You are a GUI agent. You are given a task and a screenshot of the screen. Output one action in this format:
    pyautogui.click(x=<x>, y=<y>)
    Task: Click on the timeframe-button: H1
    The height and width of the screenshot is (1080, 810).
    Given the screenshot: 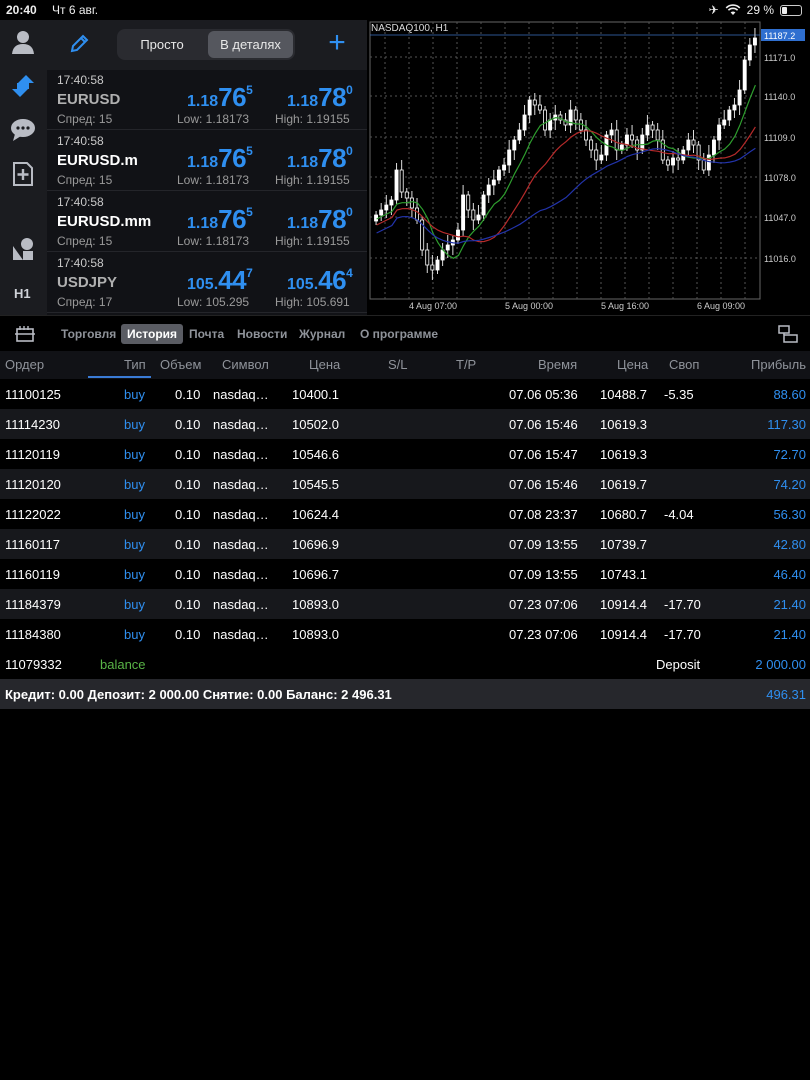 What is the action you would take?
    pyautogui.click(x=22, y=293)
    